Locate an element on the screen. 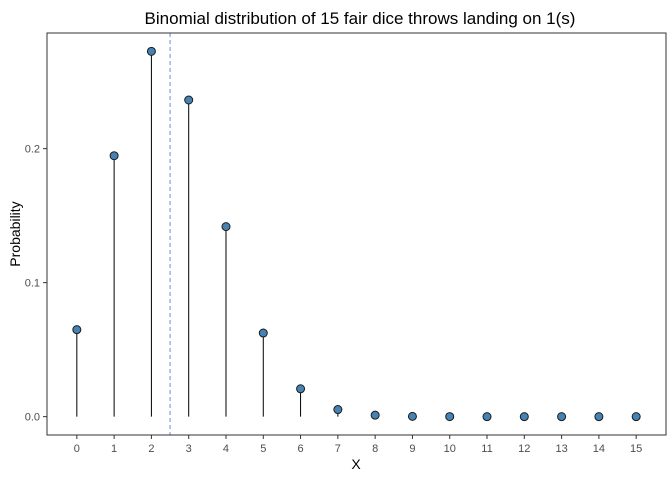  x-axis-ticks: 0 1 2 3 4 5 6 7 8 9 10 11 12 13 14 15 is located at coordinates (358, 445).